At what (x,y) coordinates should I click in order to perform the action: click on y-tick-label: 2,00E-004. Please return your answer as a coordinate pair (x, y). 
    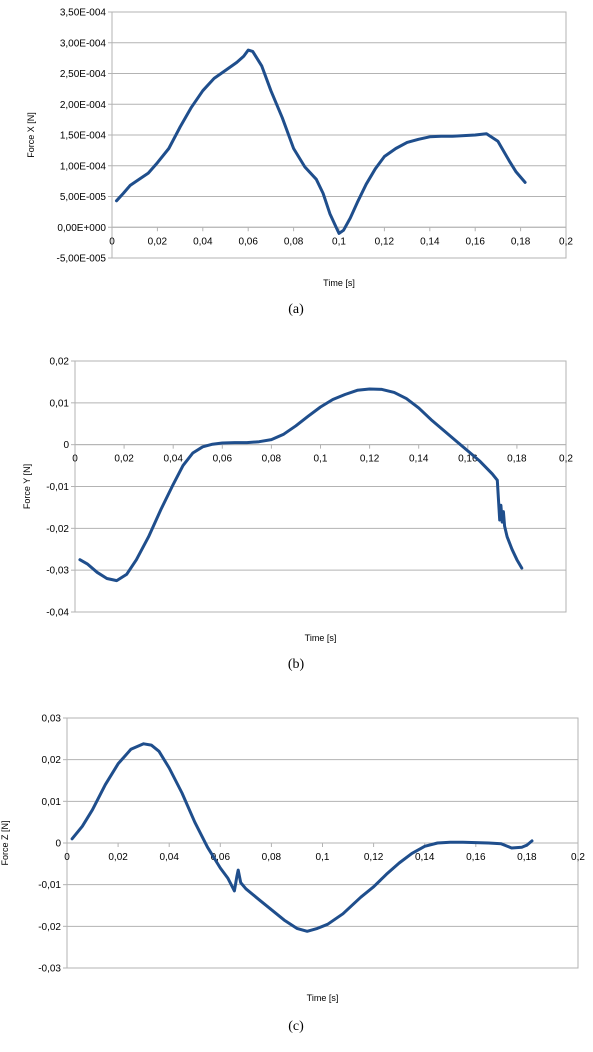
    Looking at the image, I should click on (83, 105).